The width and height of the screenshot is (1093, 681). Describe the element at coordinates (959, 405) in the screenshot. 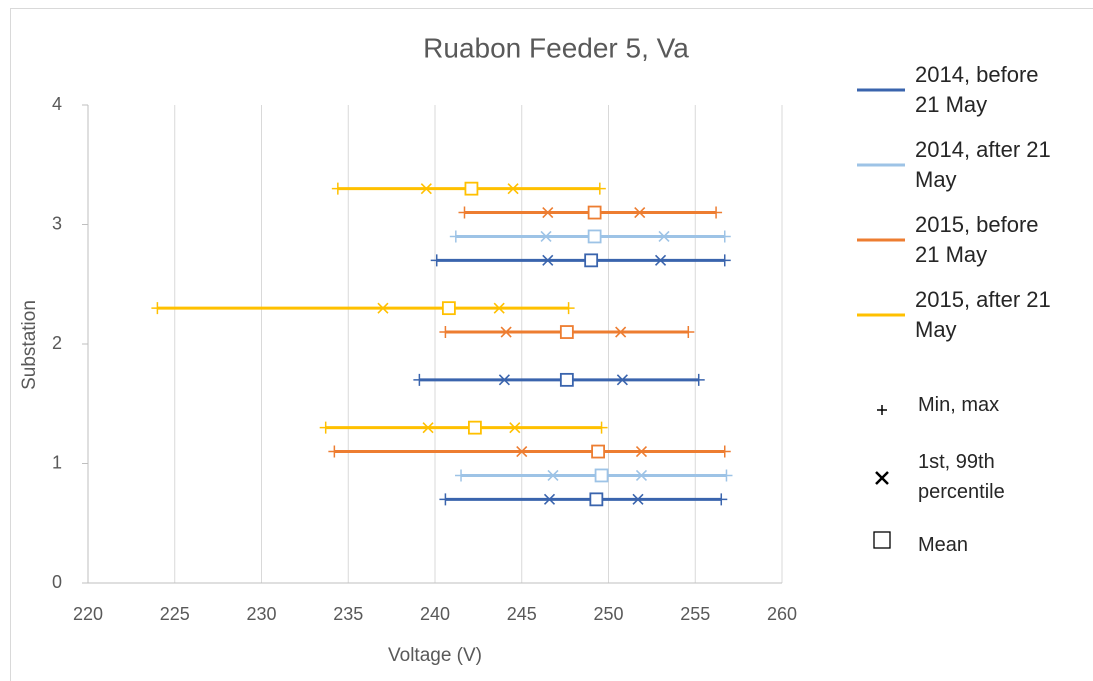

I see `legend-label: Min, max` at that location.